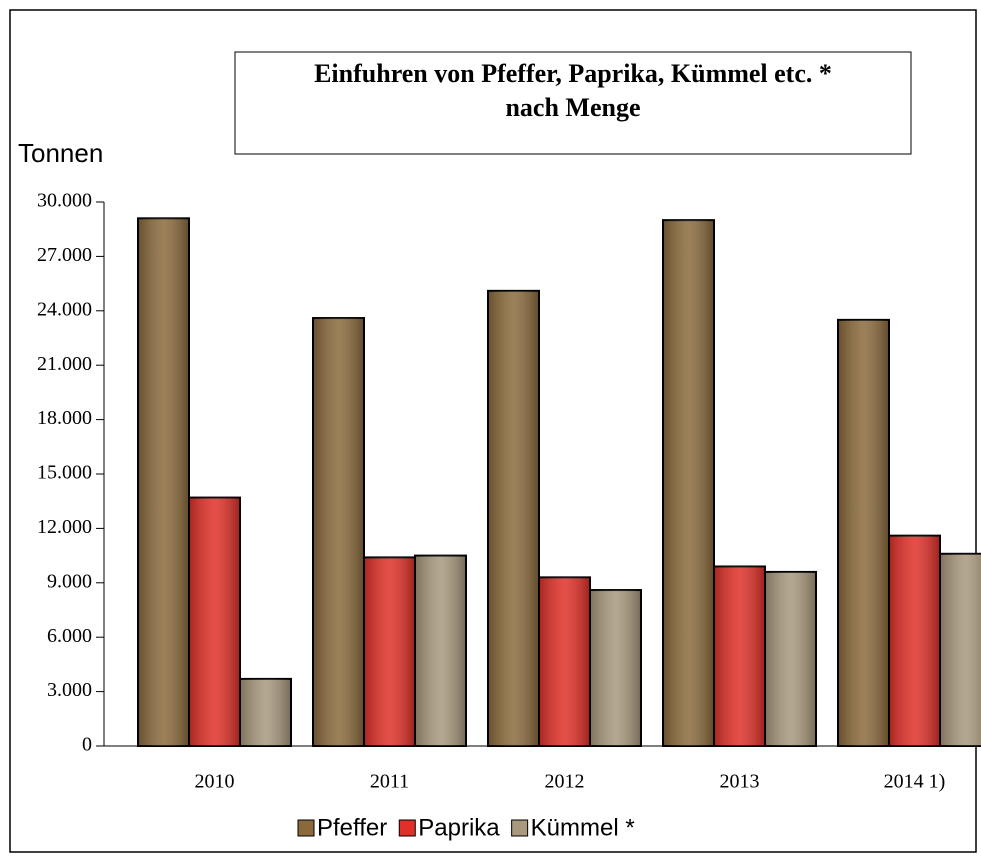  I want to click on x-tick-label: 2010, so click(215, 782).